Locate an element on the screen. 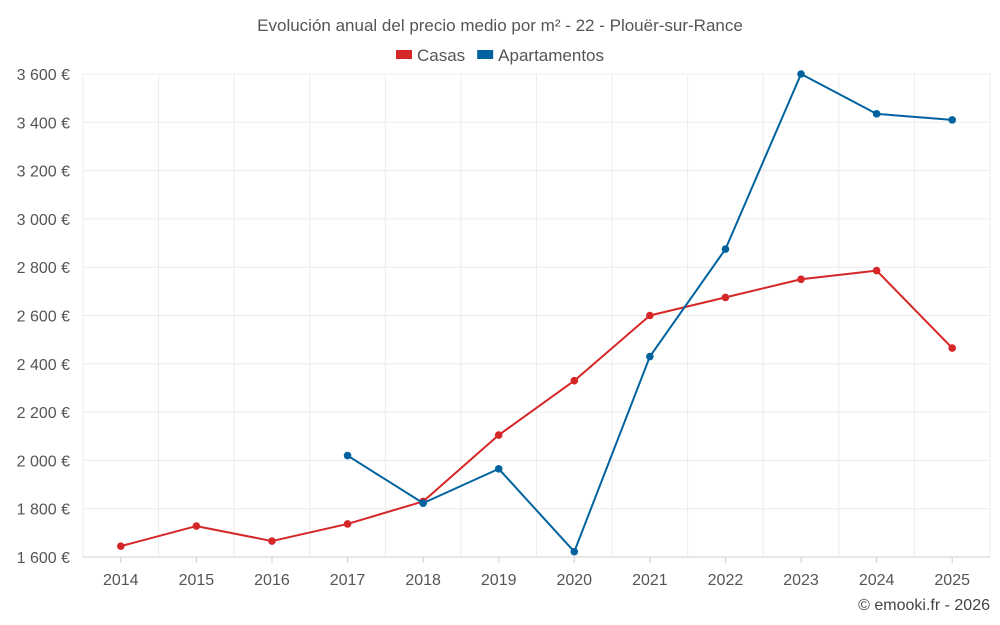 This screenshot has height=625, width=1000. legend: Casas Apartamentos is located at coordinates (499, 55).